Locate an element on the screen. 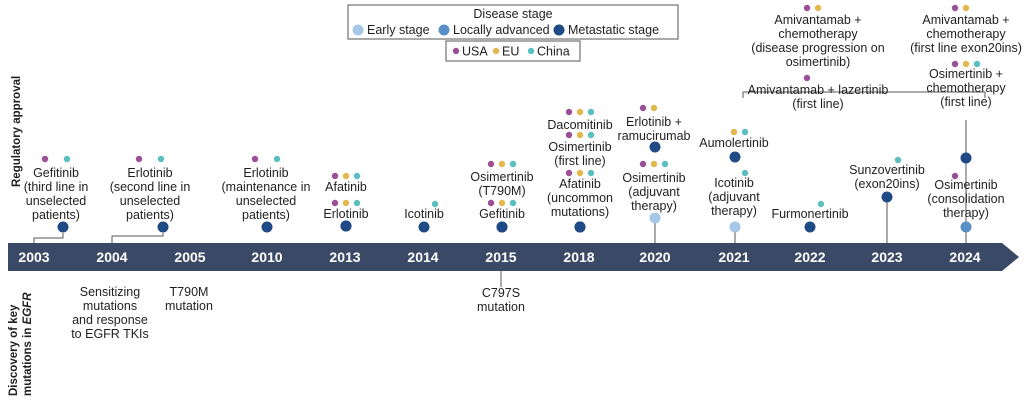  year-label-2024: 2024 is located at coordinates (964, 257).